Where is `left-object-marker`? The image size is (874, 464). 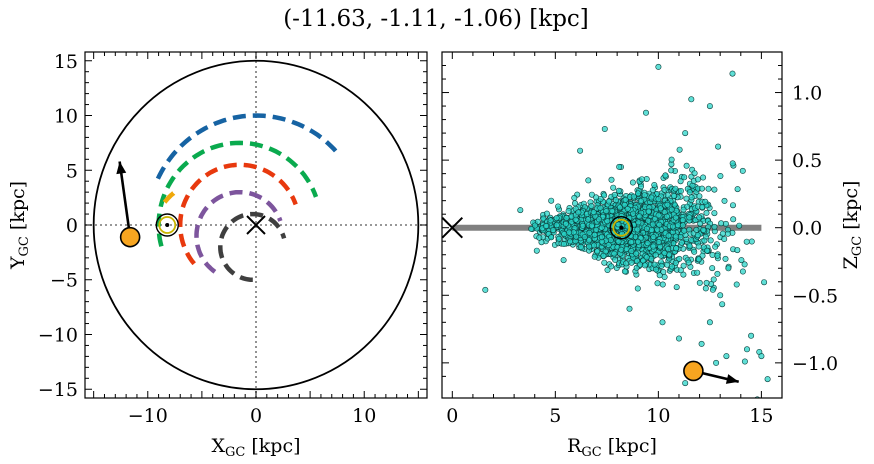 left-object-marker is located at coordinates (130, 237).